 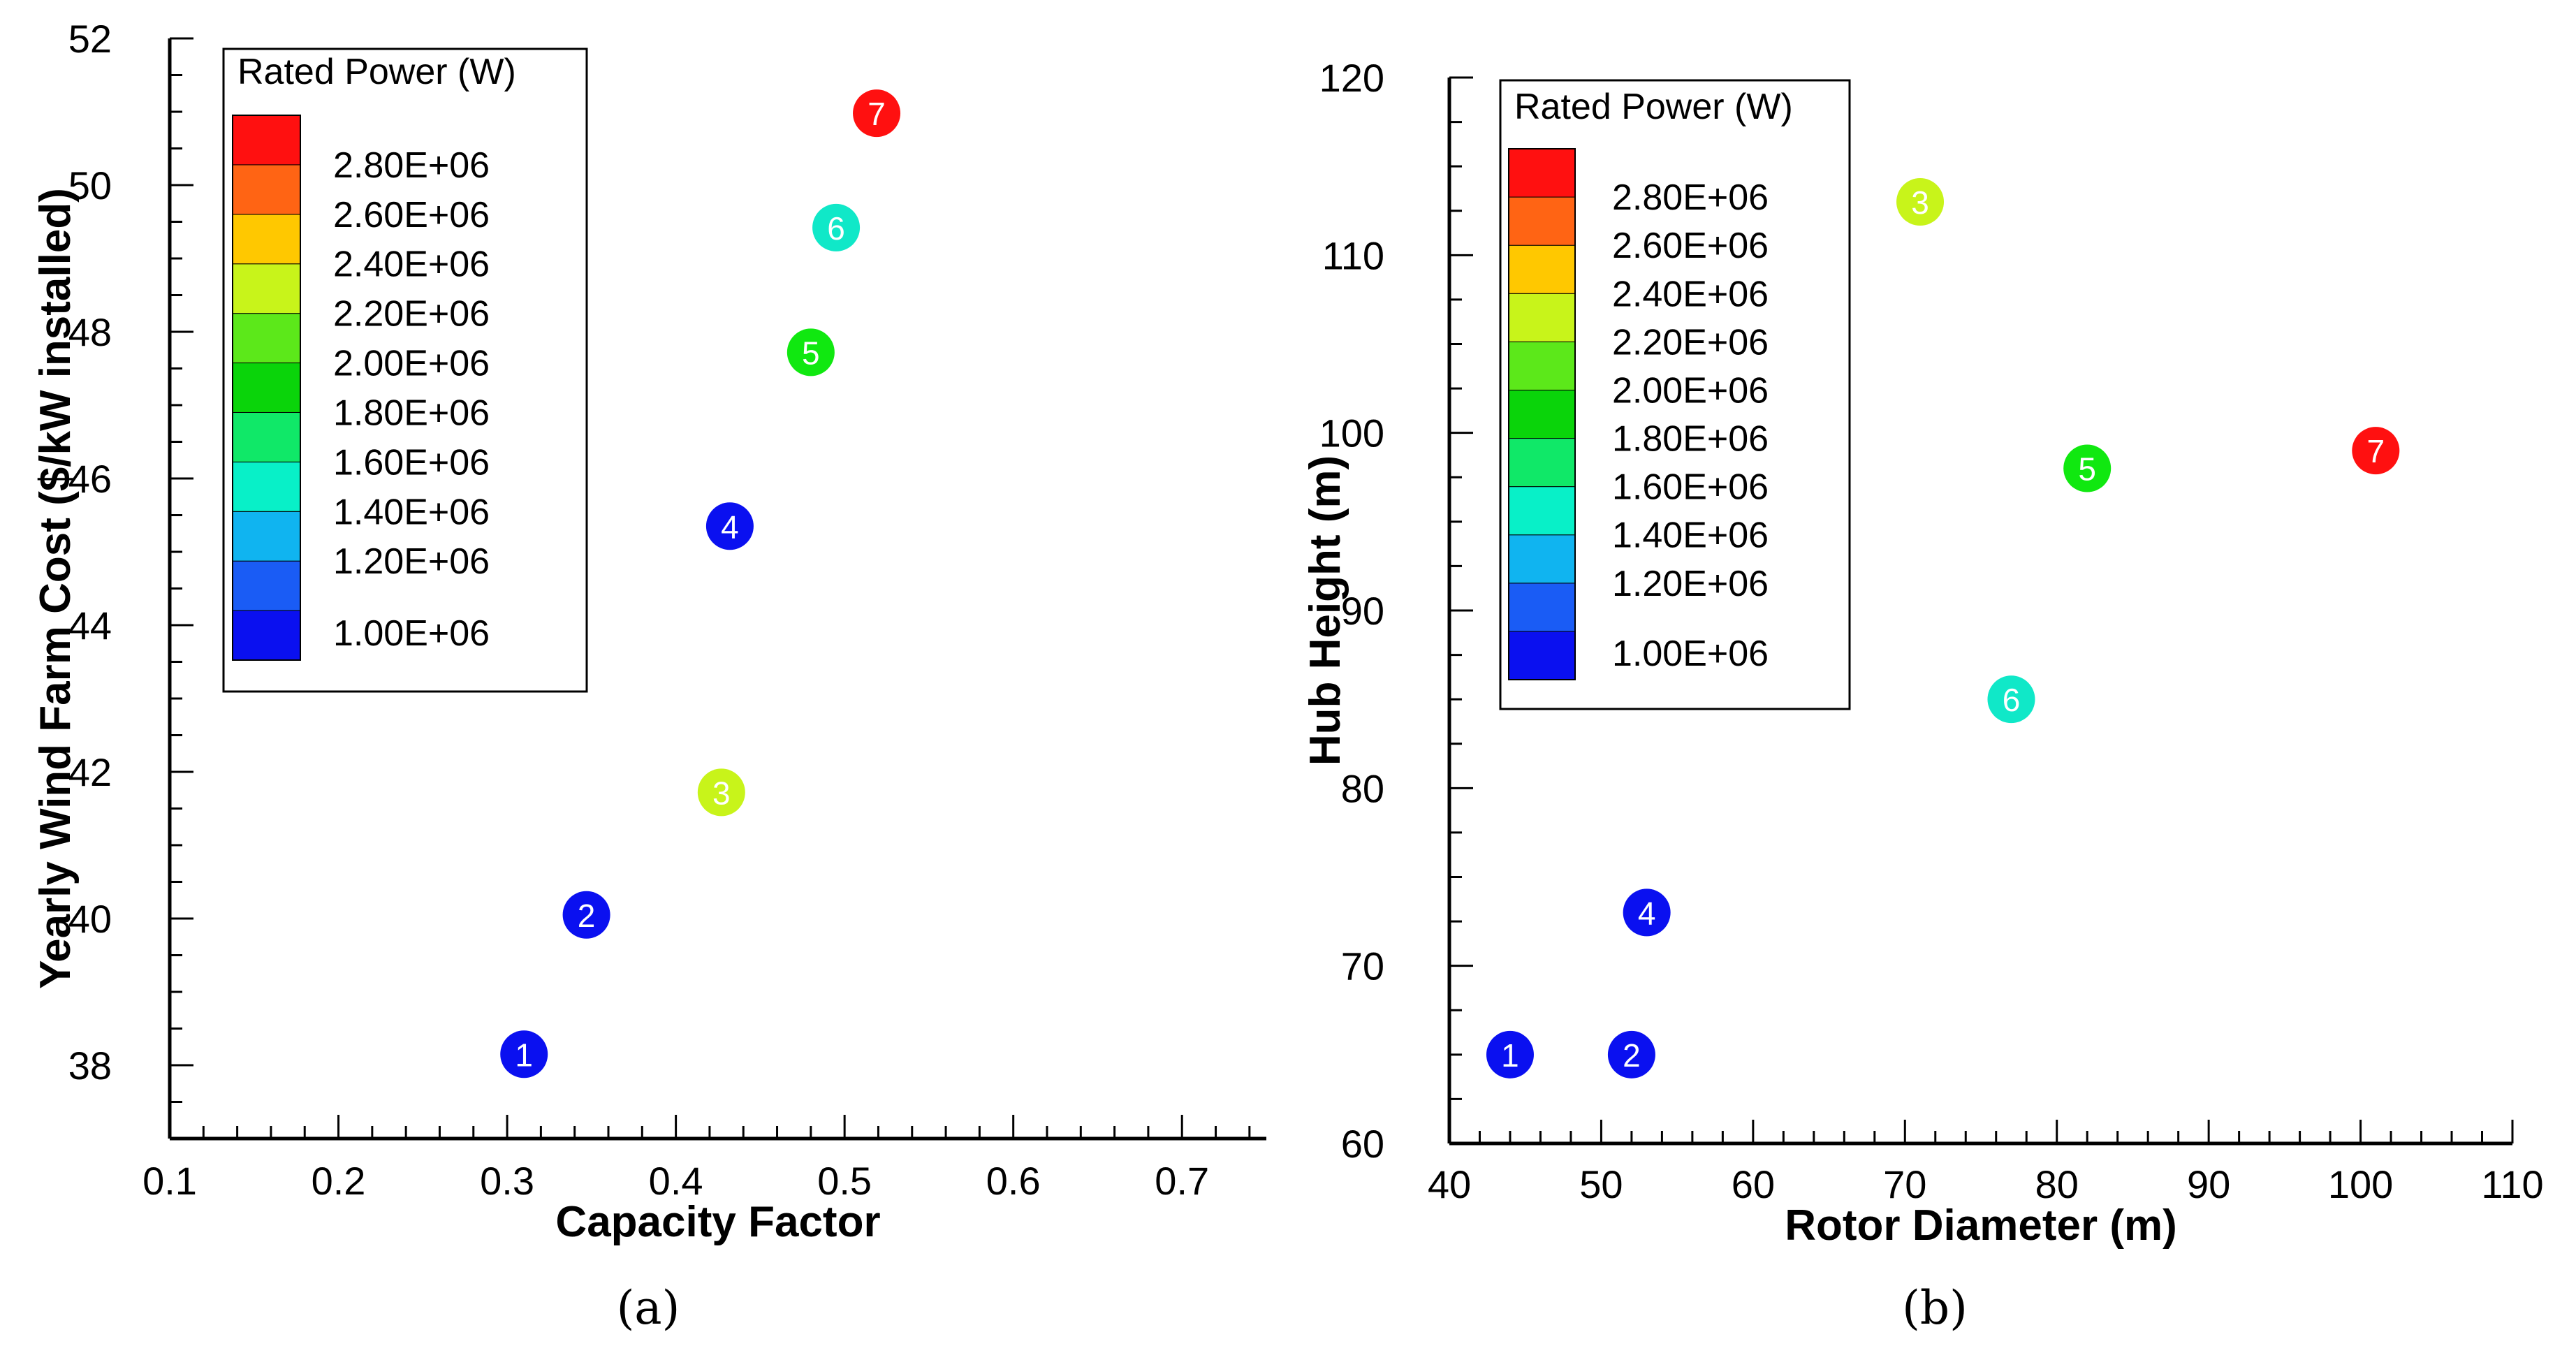 I want to click on x-tick-label: 70, so click(x=1904, y=1184).